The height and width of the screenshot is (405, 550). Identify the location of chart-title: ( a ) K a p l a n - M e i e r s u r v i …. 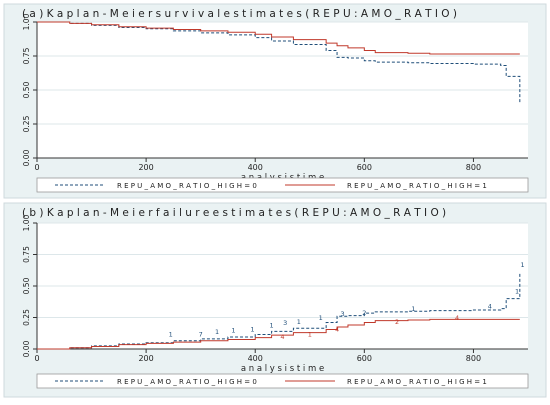
(239, 14).